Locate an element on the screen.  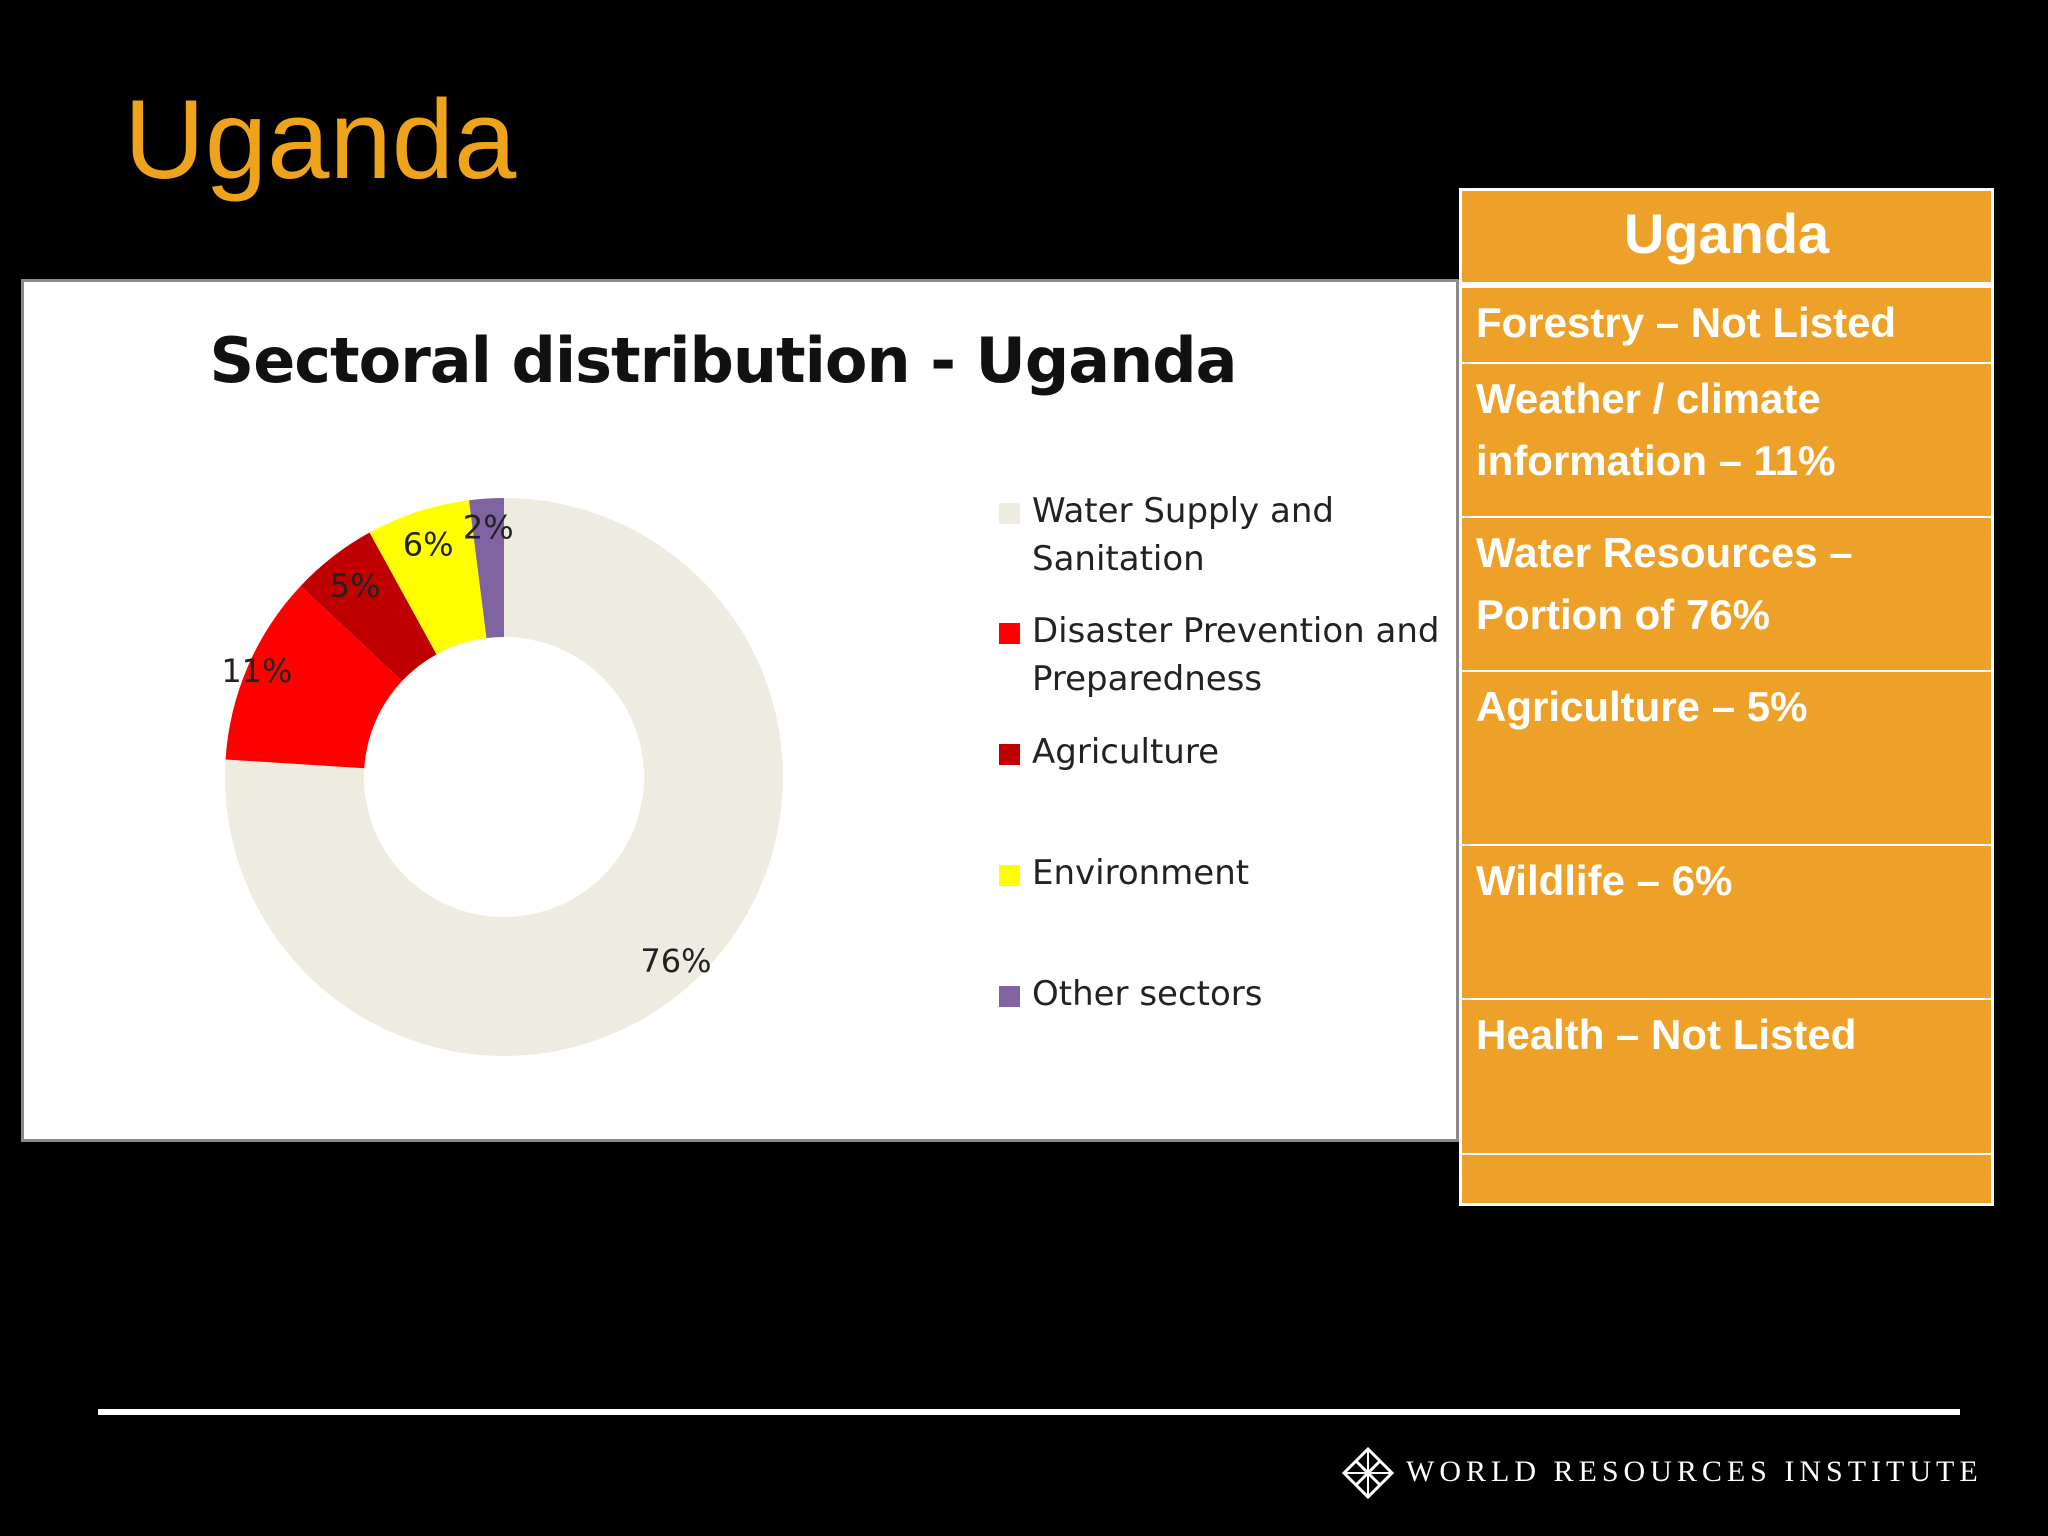
organization-name: WORLD RESOURCES INSTITUTE is located at coordinates (1694, 1471).